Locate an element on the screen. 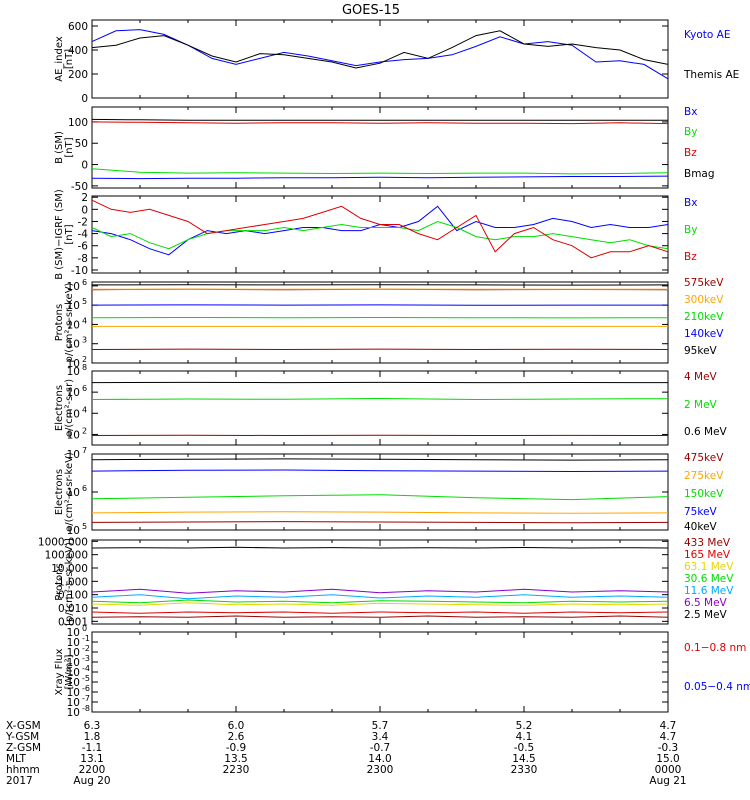 Image resolution: width=750 pixels, height=800 pixels. series-line-275kev is located at coordinates (380, 512).